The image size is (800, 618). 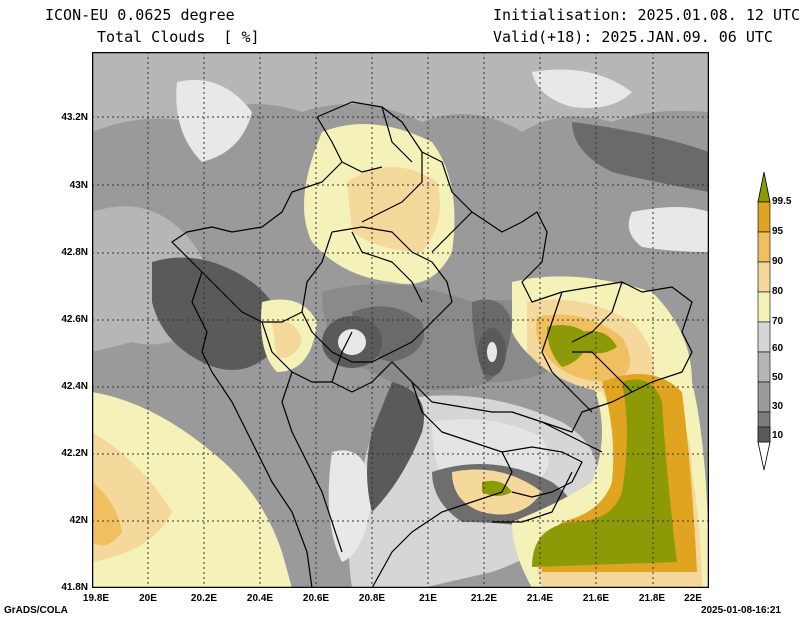 I want to click on lon-label: 19.8E, so click(x=96, y=598).